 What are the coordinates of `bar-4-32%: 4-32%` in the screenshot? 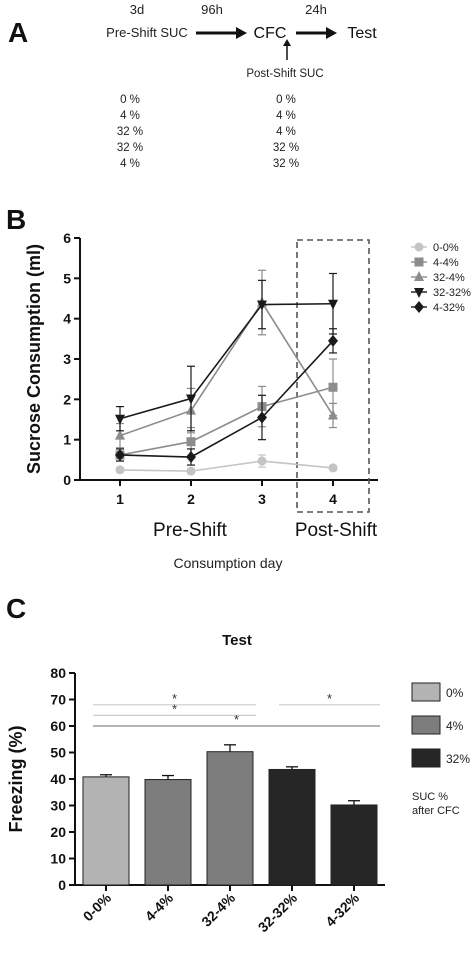 It's located at (350, 865).